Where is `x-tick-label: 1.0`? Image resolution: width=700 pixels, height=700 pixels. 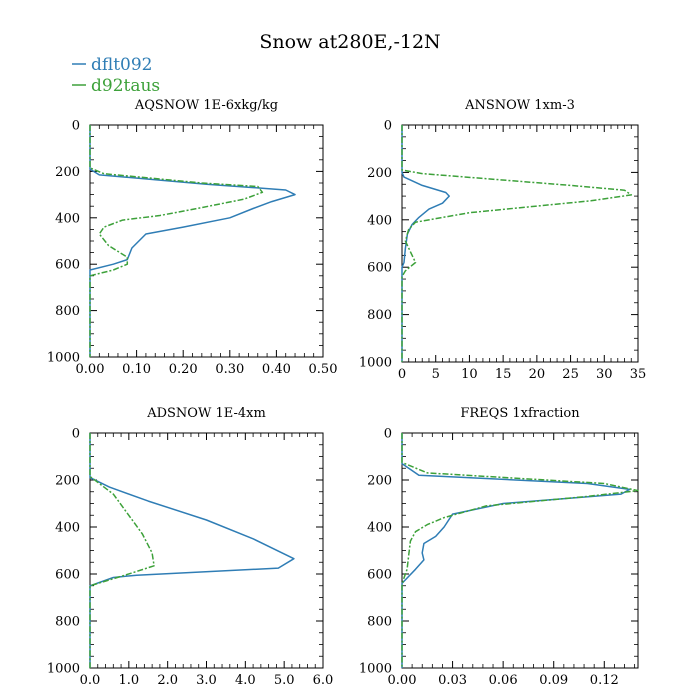 x-tick-label: 1.0 is located at coordinates (128, 680).